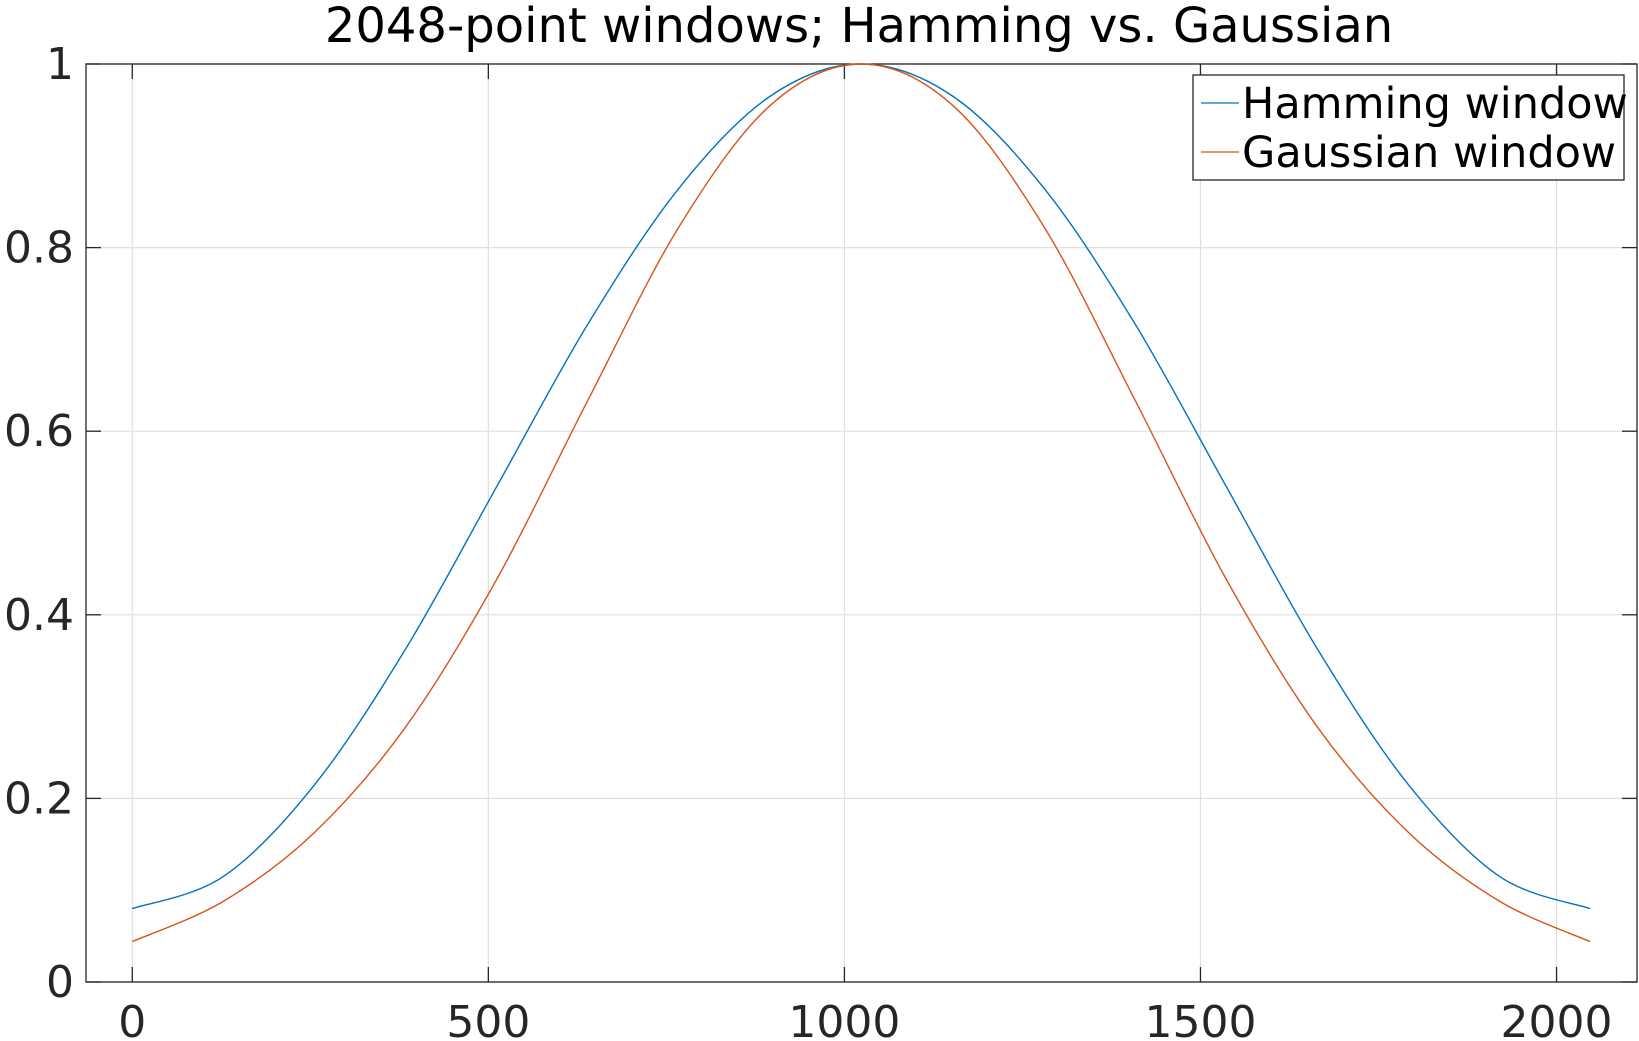 The image size is (1639, 1041). What do you see at coordinates (1200, 1019) in the screenshot?
I see `x-tick-label-1500: 1500` at bounding box center [1200, 1019].